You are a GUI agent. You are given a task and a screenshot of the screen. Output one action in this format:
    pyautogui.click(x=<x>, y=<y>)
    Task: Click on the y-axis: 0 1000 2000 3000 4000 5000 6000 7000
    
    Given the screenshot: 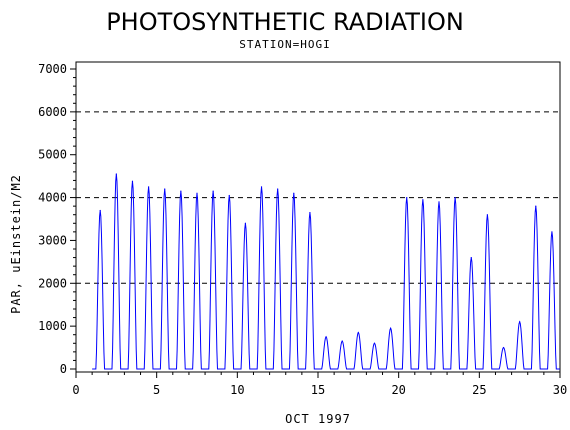 What is the action you would take?
    pyautogui.click(x=57, y=219)
    